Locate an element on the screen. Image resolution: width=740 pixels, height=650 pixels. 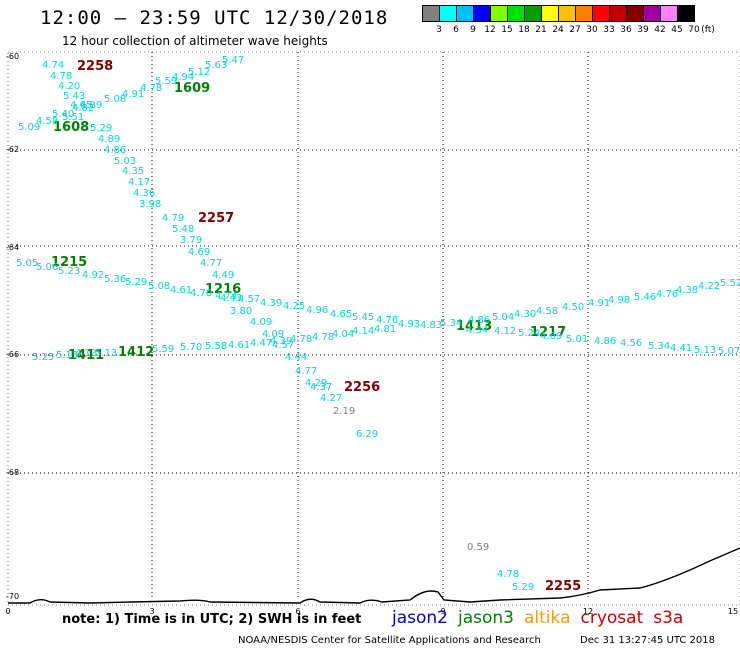
colorbar-label: 70 is located at coordinates (694, 30).